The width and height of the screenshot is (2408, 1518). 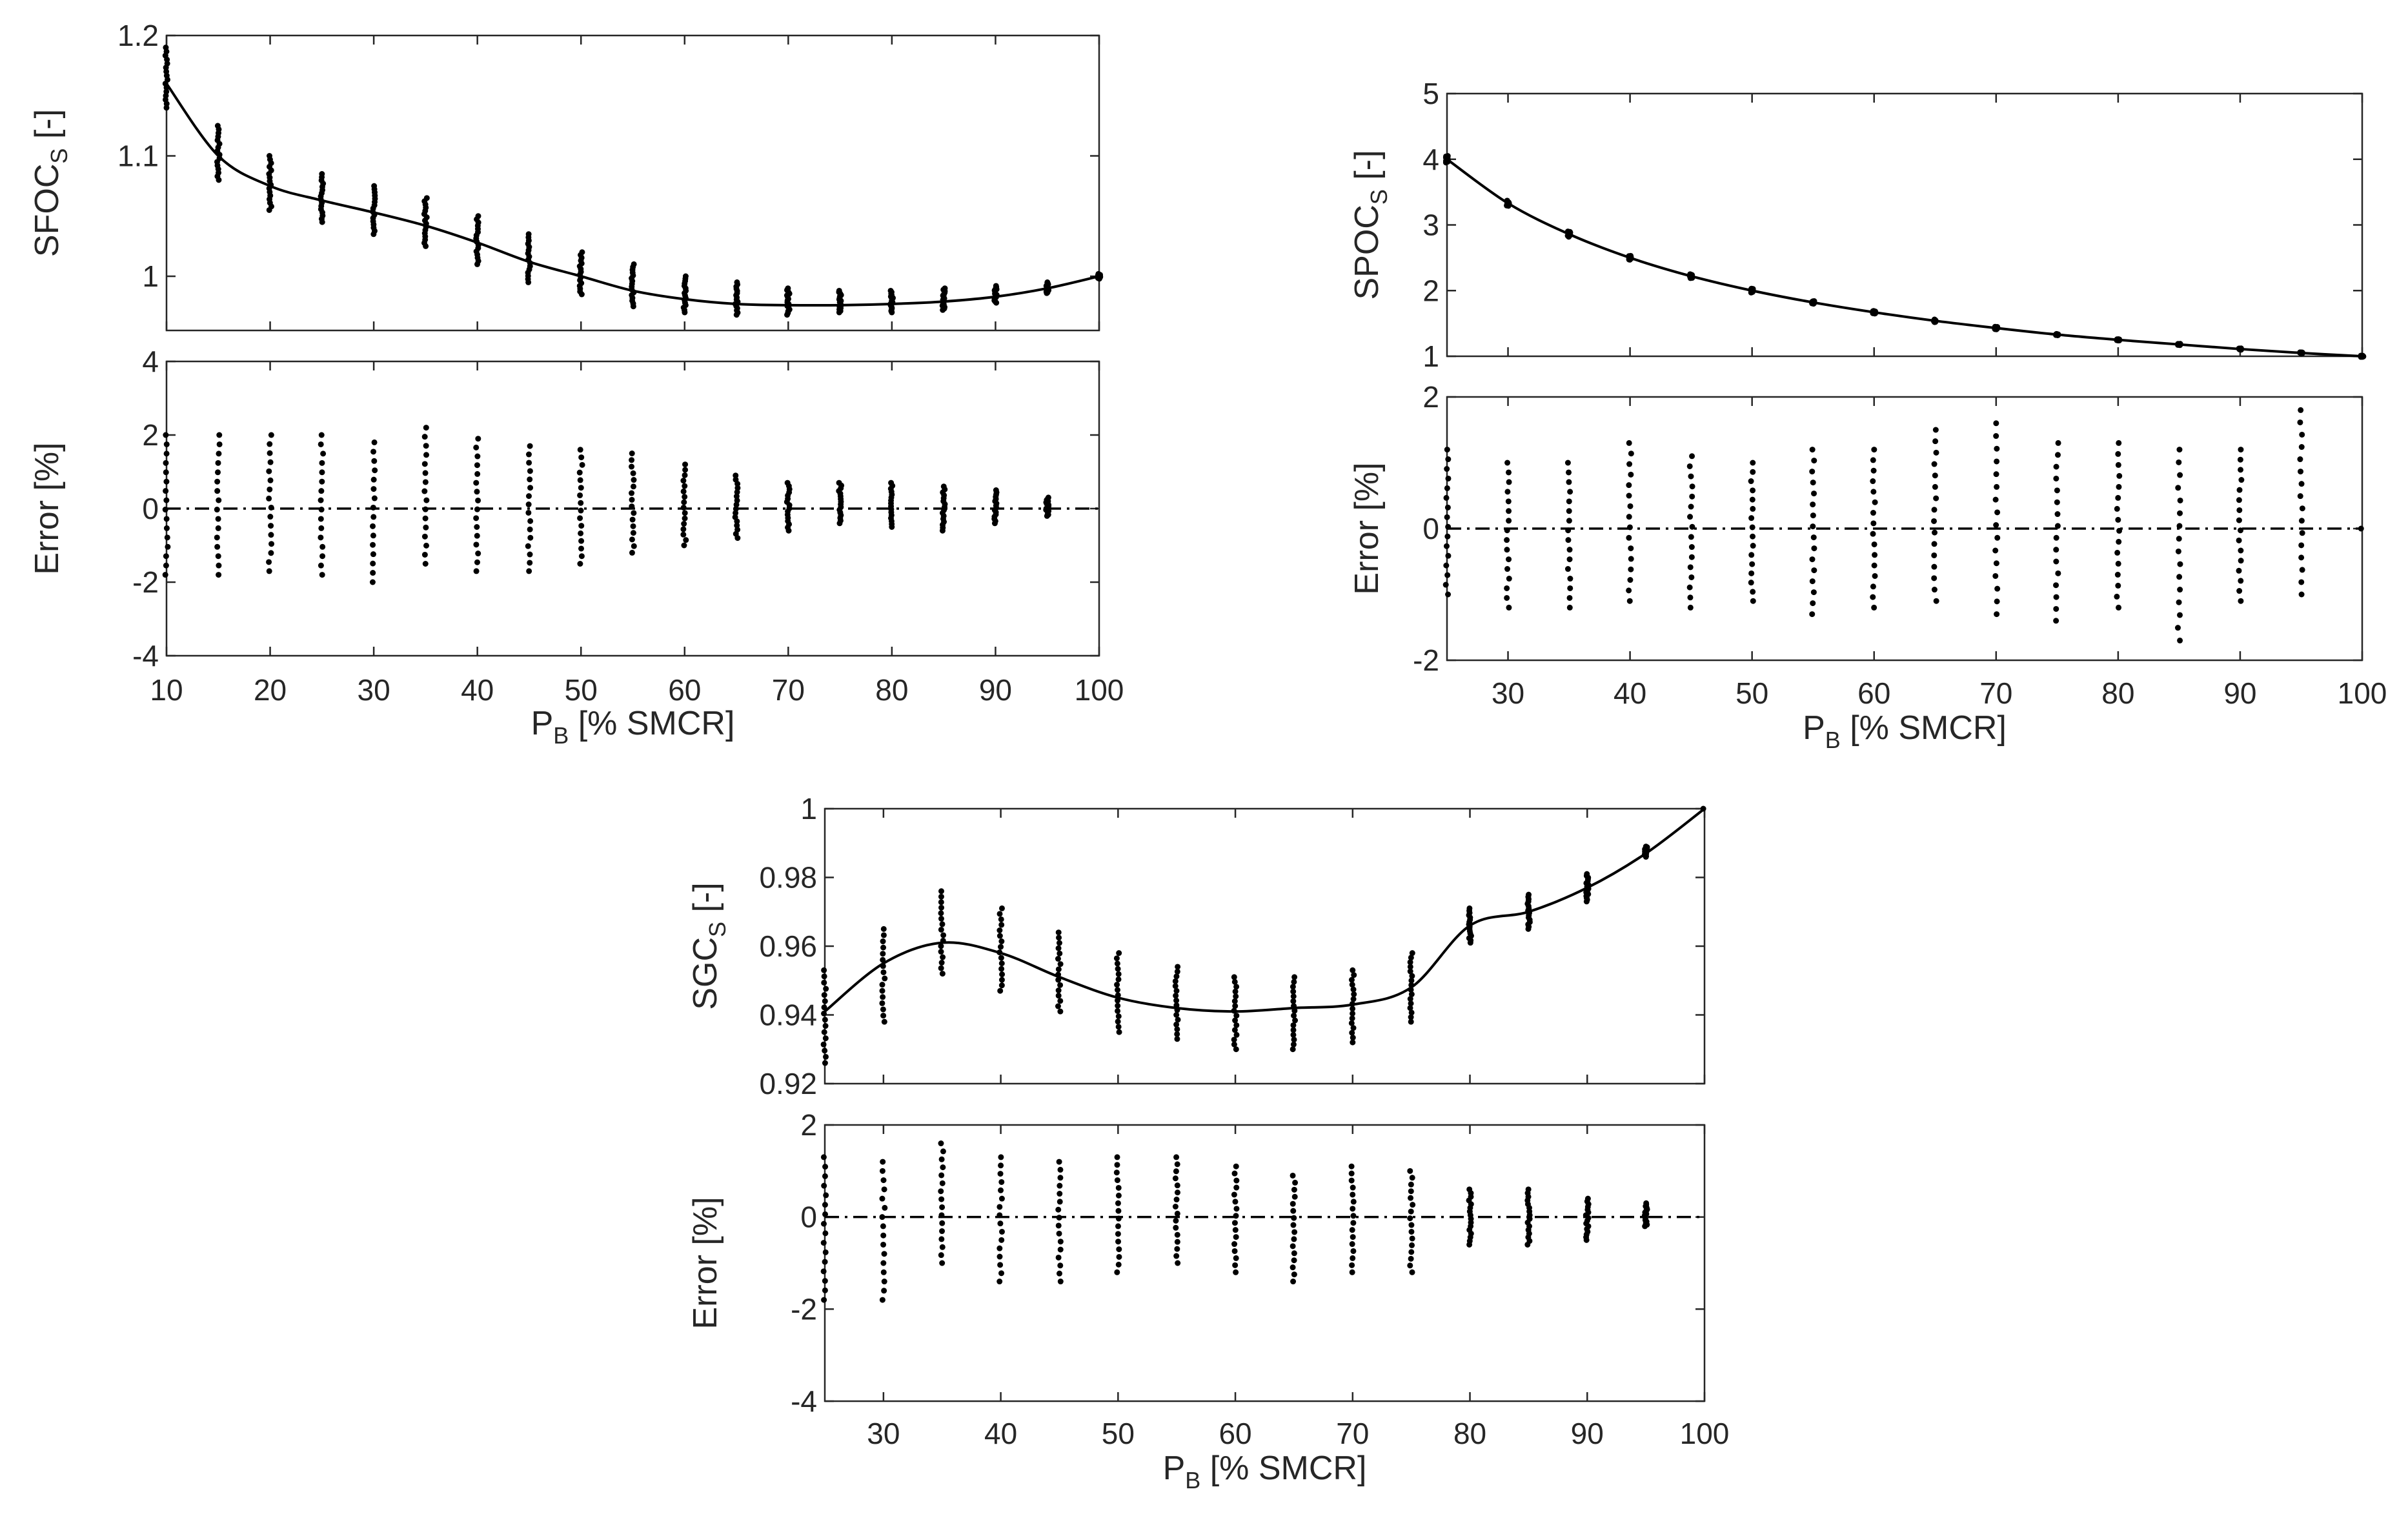 I want to click on y-tick-label: 1.2, so click(x=138, y=35).